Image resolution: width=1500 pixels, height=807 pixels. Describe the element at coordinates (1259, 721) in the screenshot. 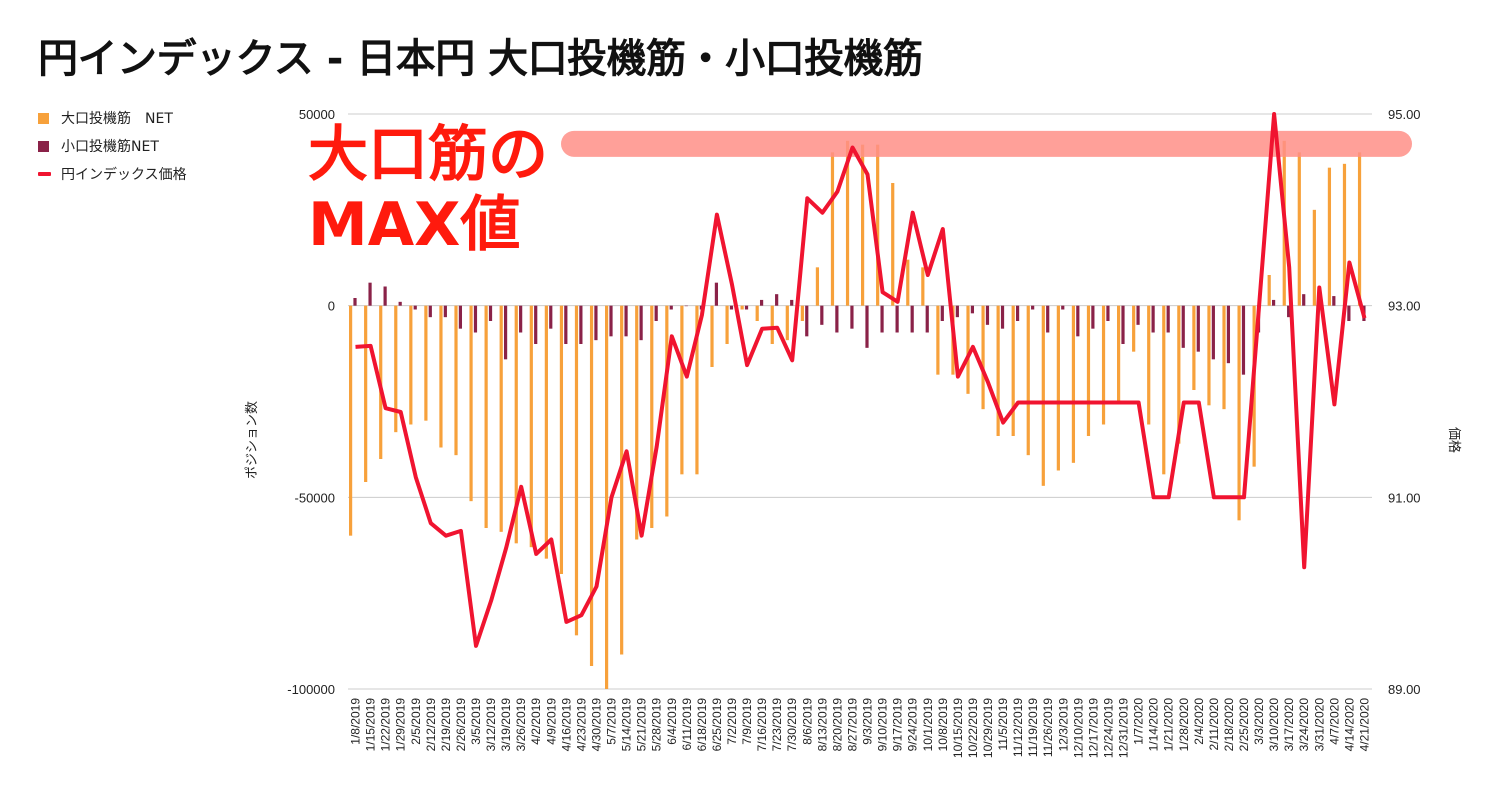

I see `x-tick-label: 3/3/2020` at that location.